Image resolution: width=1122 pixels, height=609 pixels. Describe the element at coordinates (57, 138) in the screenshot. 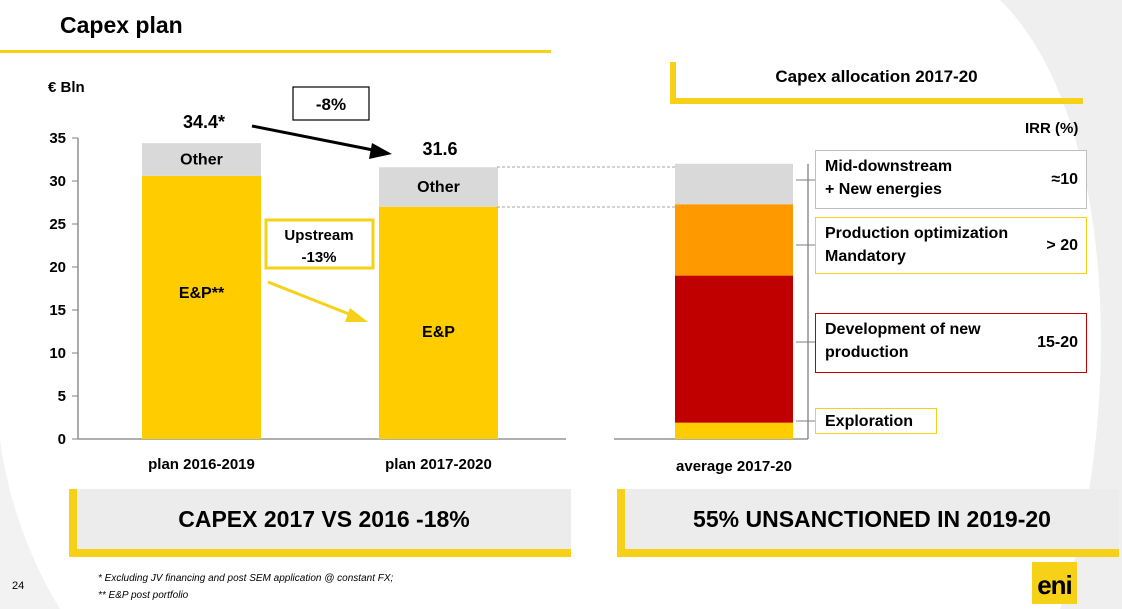

I see `y-tick-label: 35` at that location.